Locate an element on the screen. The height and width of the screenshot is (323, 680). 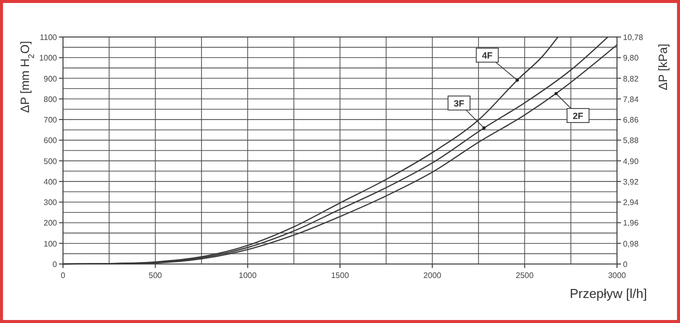
y2-axis-title: ΔP [kPa] is located at coordinates (663, 67).